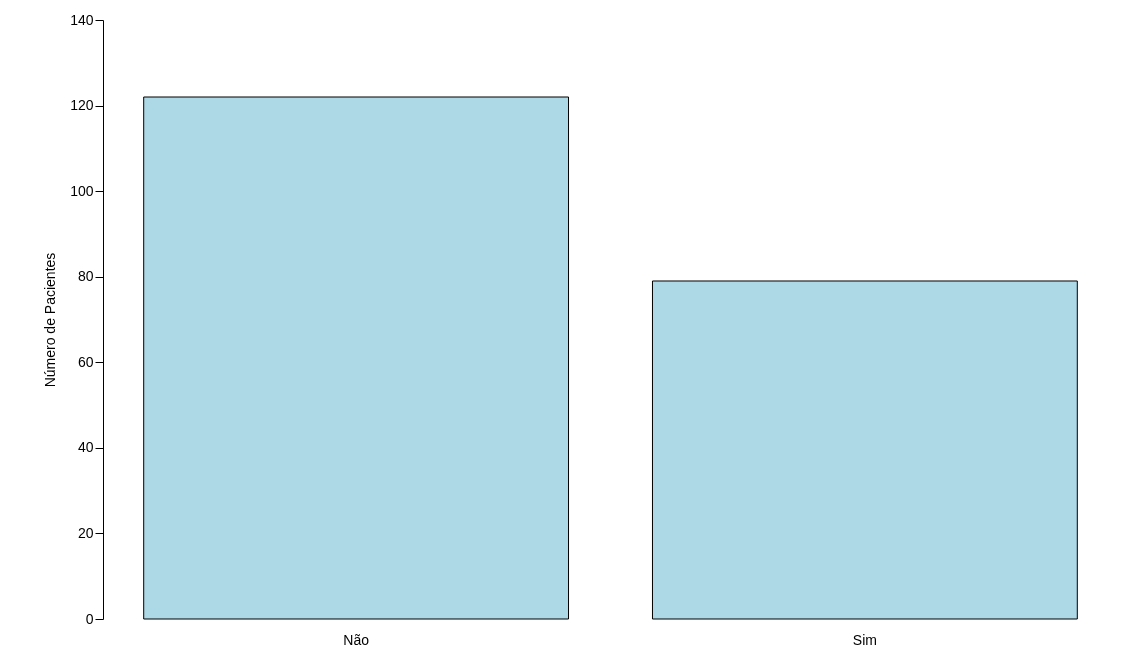  What do you see at coordinates (82, 190) in the screenshot?
I see `y-tick-label: 100` at bounding box center [82, 190].